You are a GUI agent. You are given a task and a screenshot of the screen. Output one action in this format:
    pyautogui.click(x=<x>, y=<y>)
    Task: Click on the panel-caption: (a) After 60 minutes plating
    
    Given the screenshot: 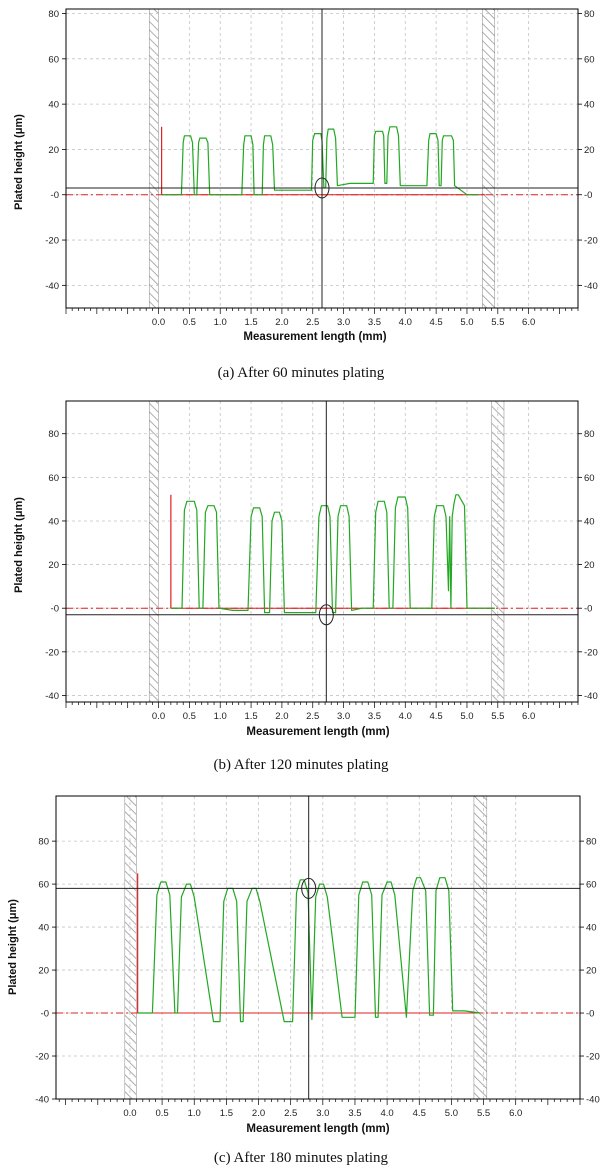 What is the action you would take?
    pyautogui.click(x=301, y=373)
    